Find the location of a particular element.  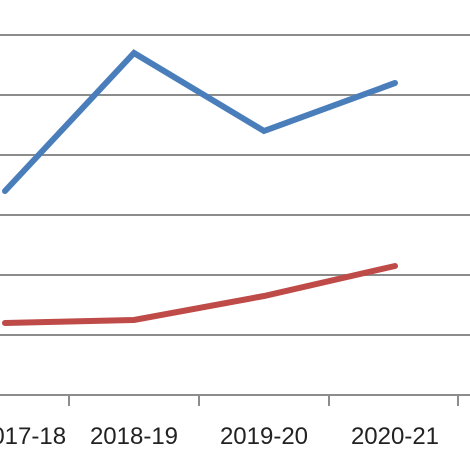

x-tick-label: 2019-20 is located at coordinates (264, 436).